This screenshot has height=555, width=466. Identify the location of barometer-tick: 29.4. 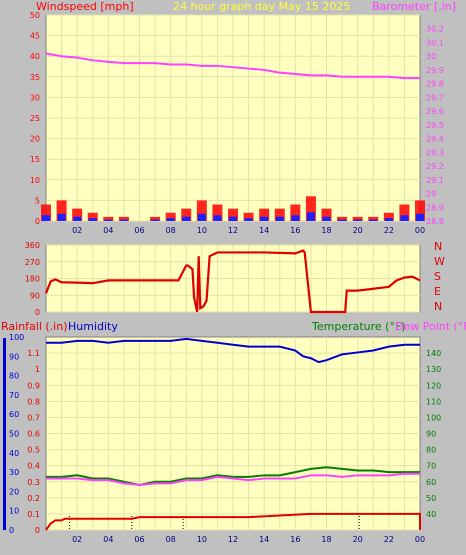
(435, 139).